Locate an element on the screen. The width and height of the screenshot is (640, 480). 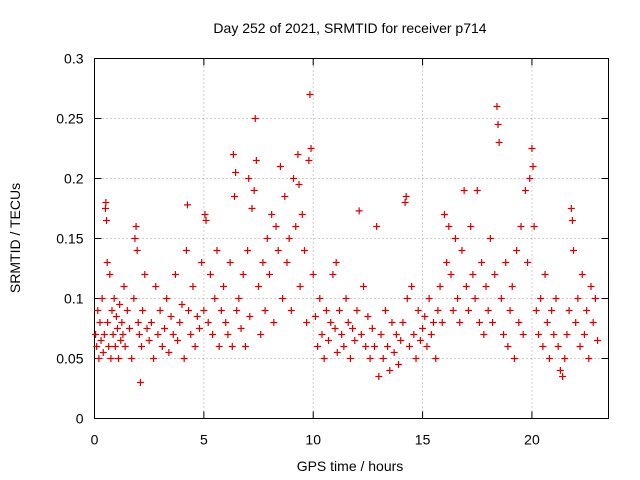
x-tick-label: 5 is located at coordinates (204, 440).